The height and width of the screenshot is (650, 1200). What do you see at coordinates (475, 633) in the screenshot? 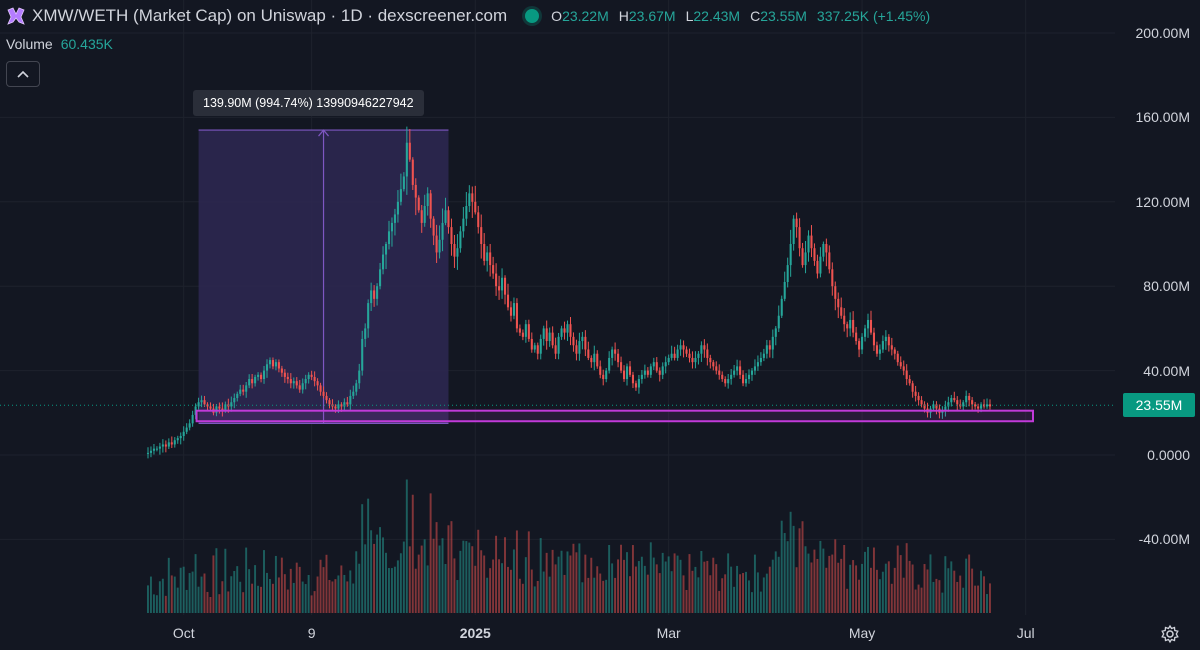
I see `x-tick-label: 2025` at bounding box center [475, 633].